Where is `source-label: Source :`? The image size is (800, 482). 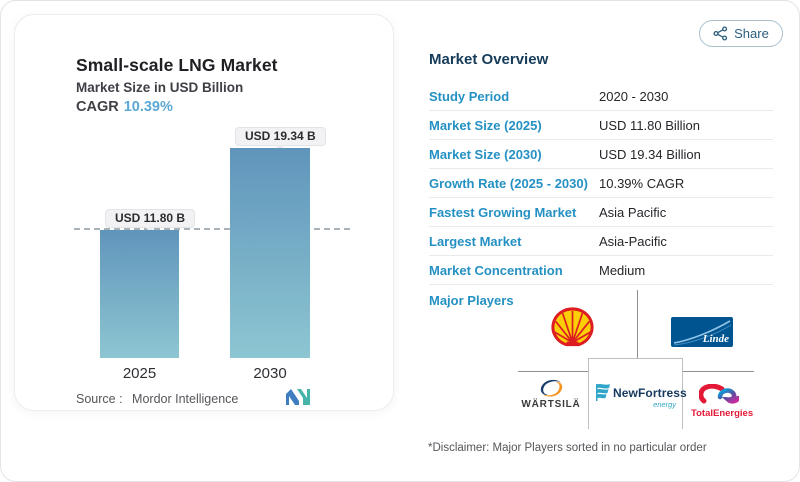 source-label: Source : is located at coordinates (99, 399).